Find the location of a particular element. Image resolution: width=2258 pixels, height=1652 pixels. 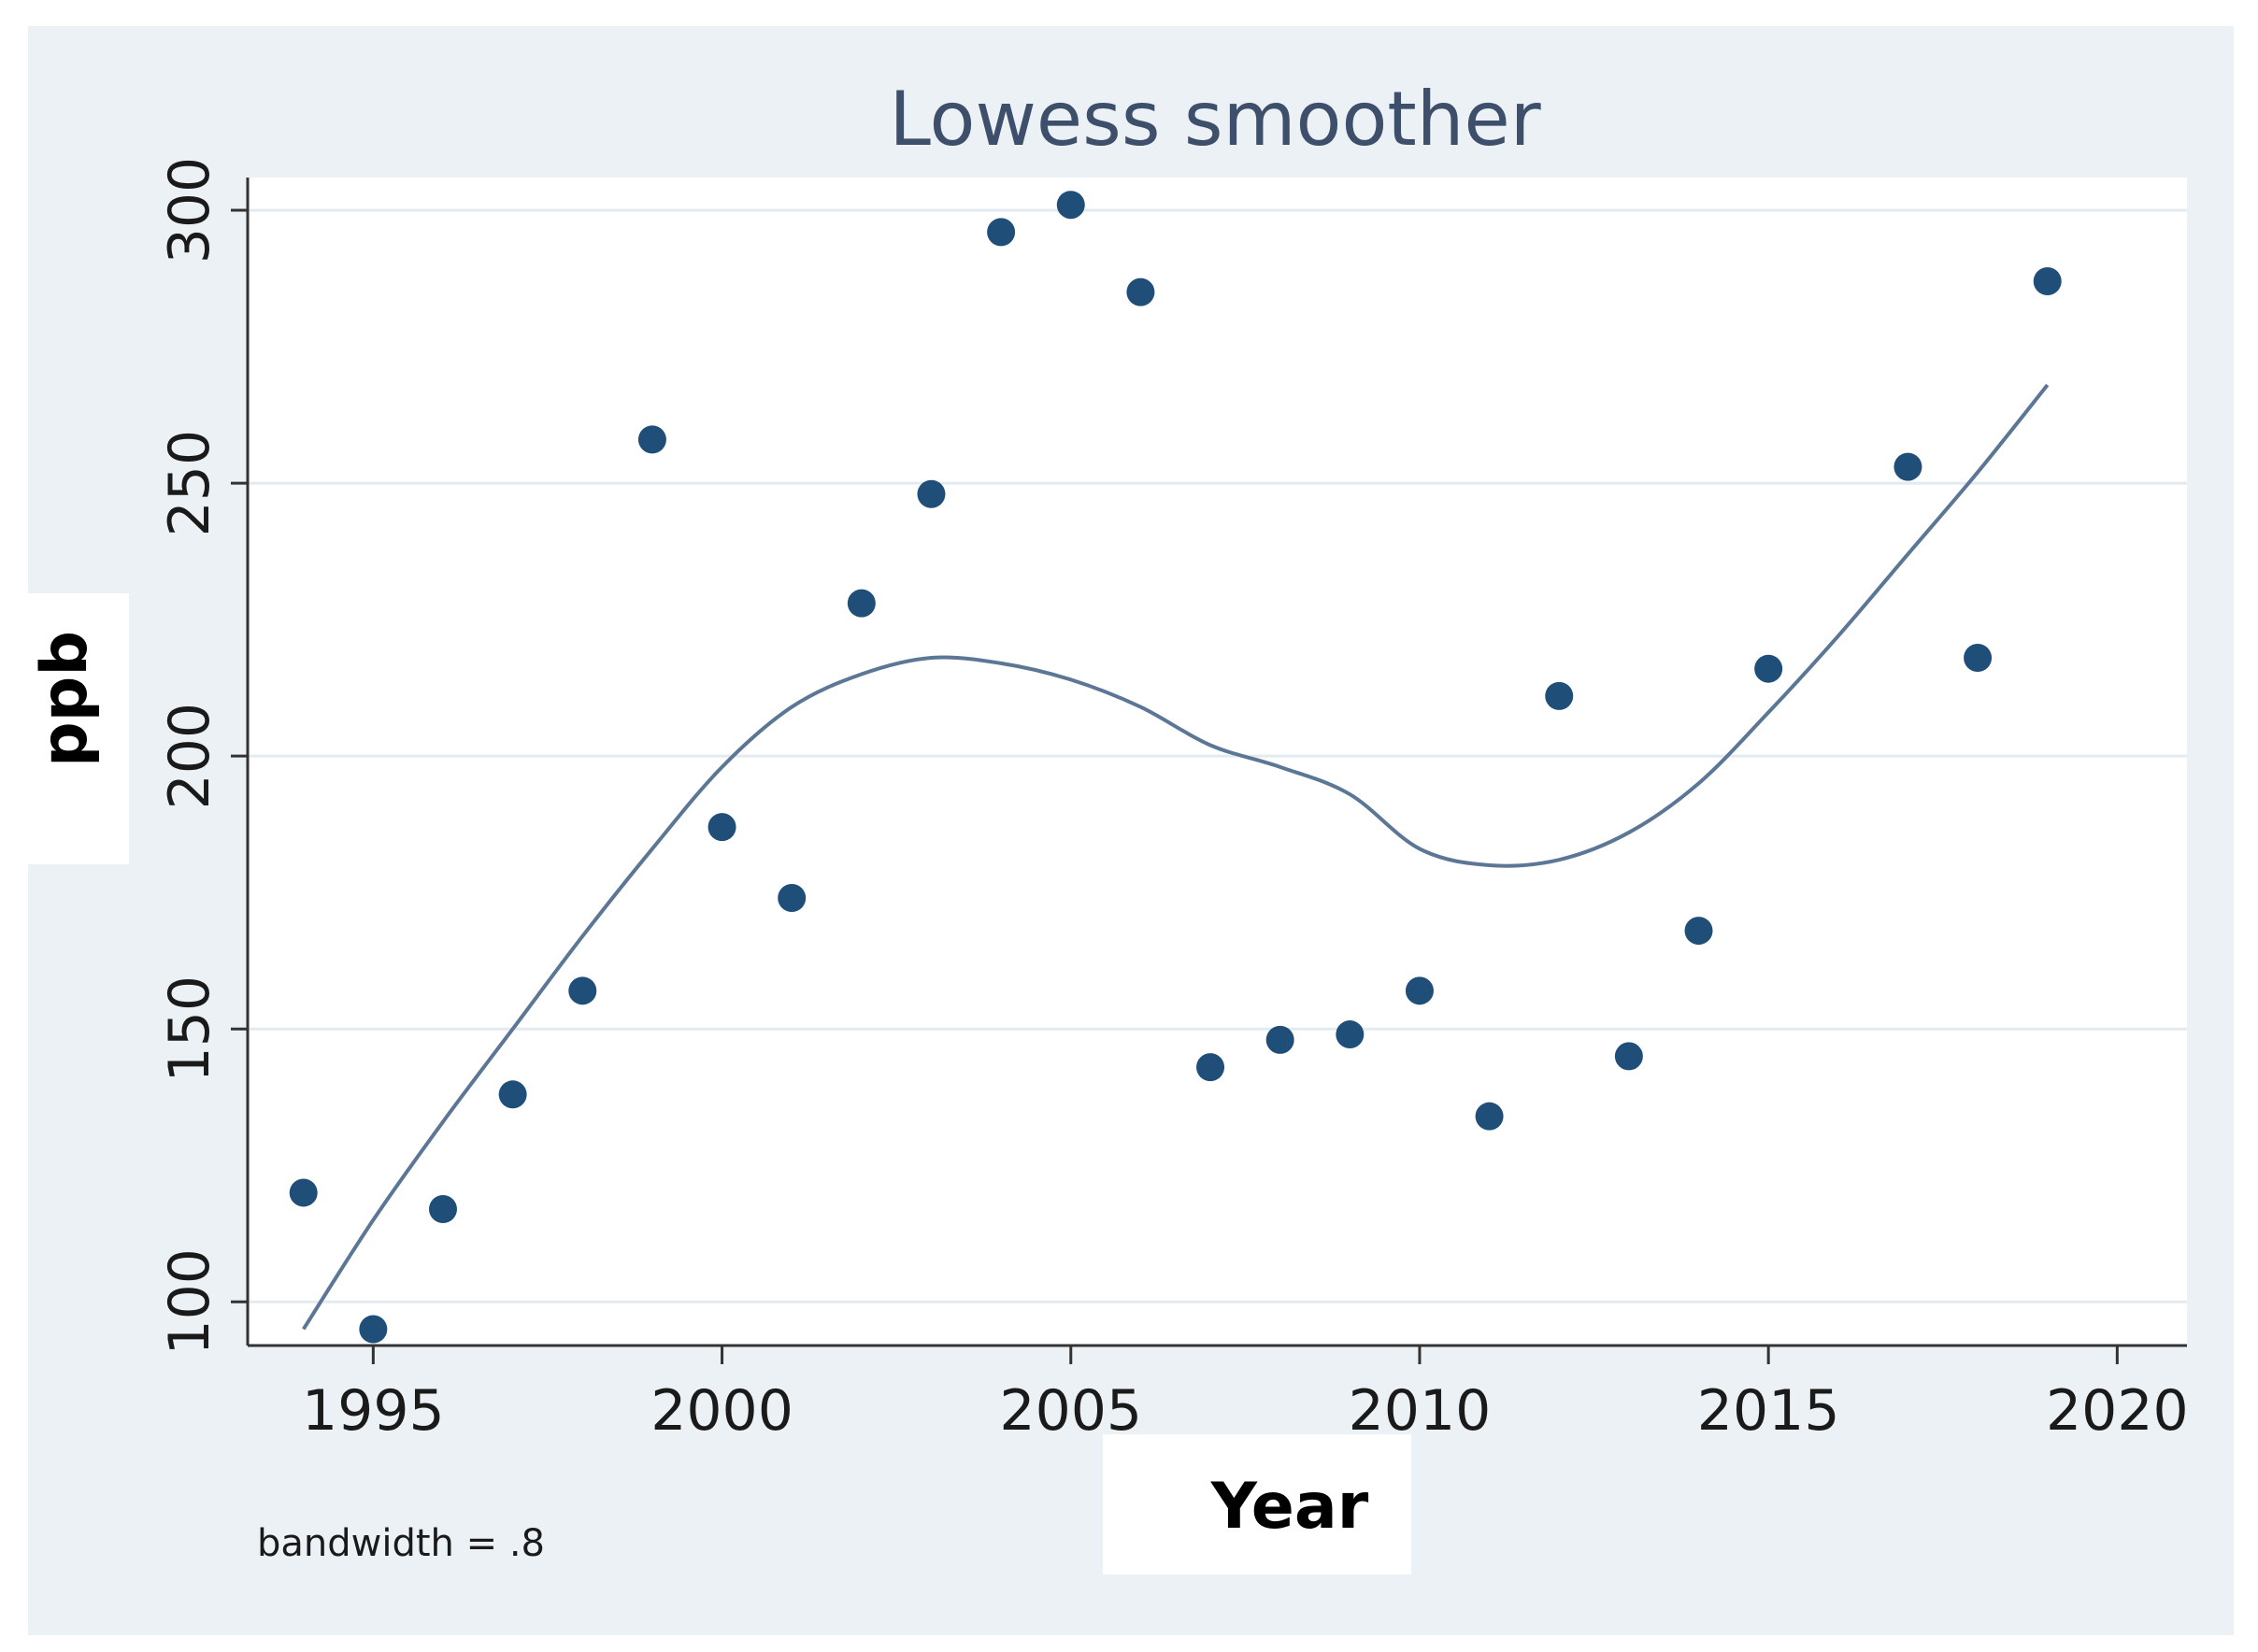

x-axis-title-box is located at coordinates (1257, 1504).